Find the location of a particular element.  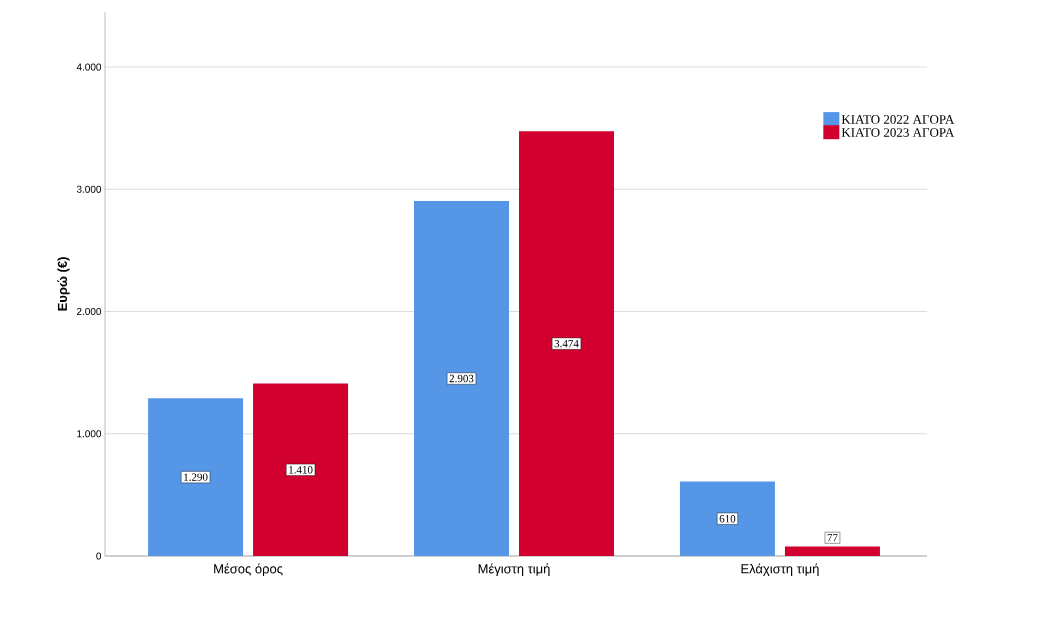

y-axis-title: Ευρώ (€) is located at coordinates (63, 284).